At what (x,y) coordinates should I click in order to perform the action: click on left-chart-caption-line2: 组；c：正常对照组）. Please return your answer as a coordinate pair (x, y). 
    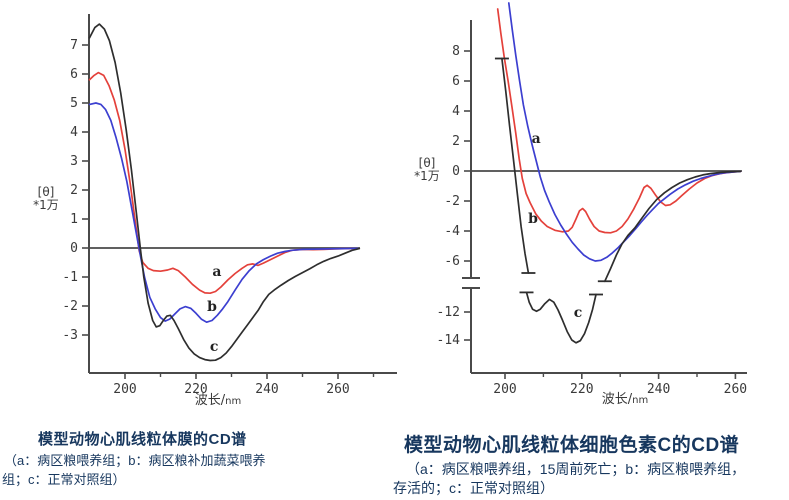
    Looking at the image, I should click on (64, 479).